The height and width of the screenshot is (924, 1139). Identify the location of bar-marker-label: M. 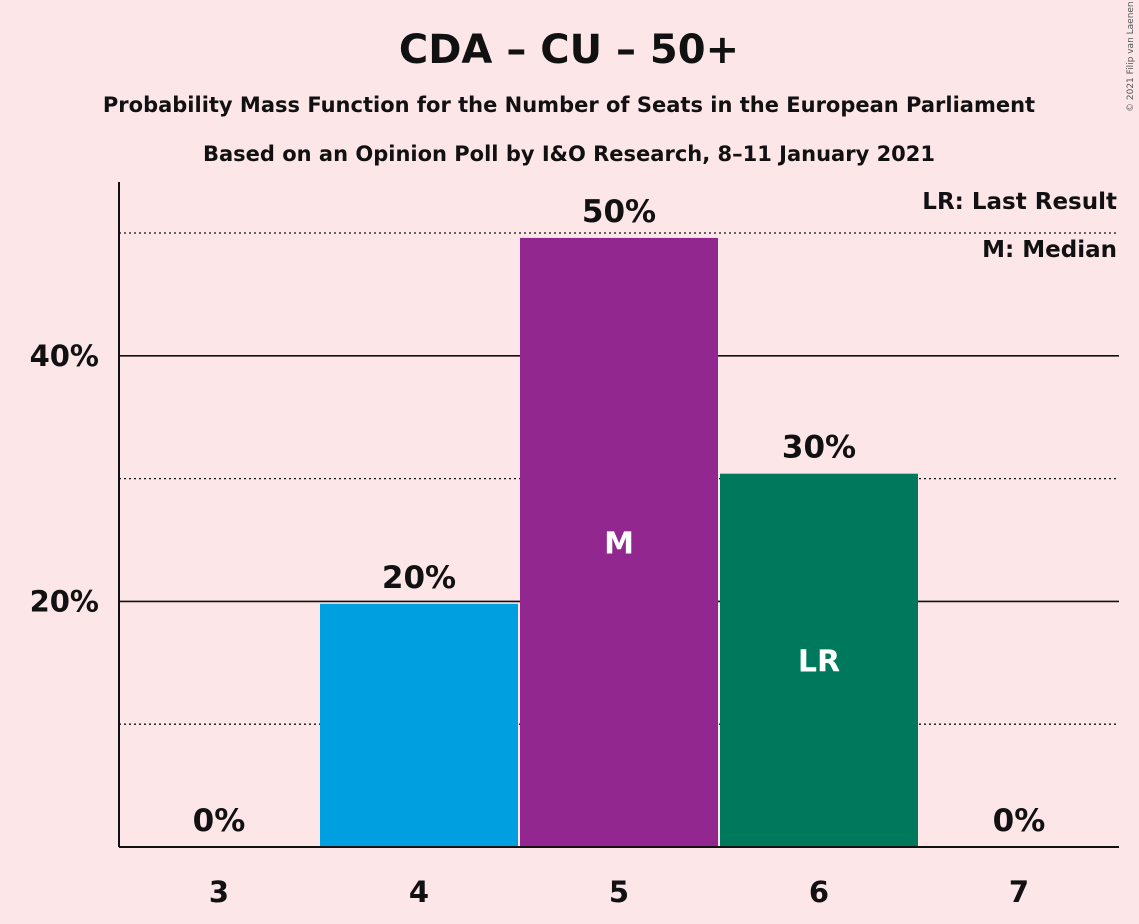
(619, 543).